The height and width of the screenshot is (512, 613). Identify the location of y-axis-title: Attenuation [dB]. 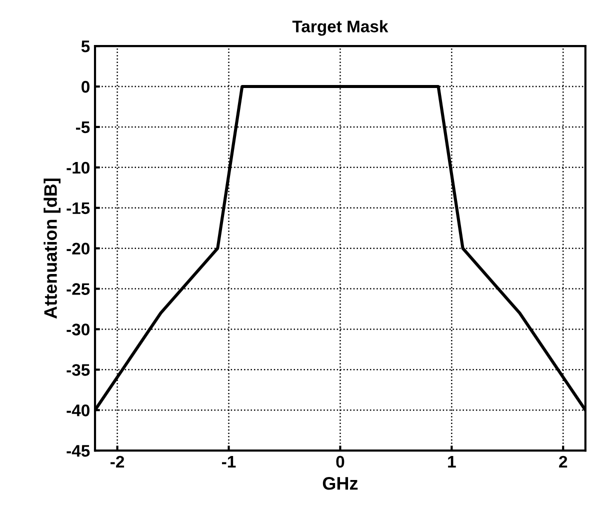
(52, 248).